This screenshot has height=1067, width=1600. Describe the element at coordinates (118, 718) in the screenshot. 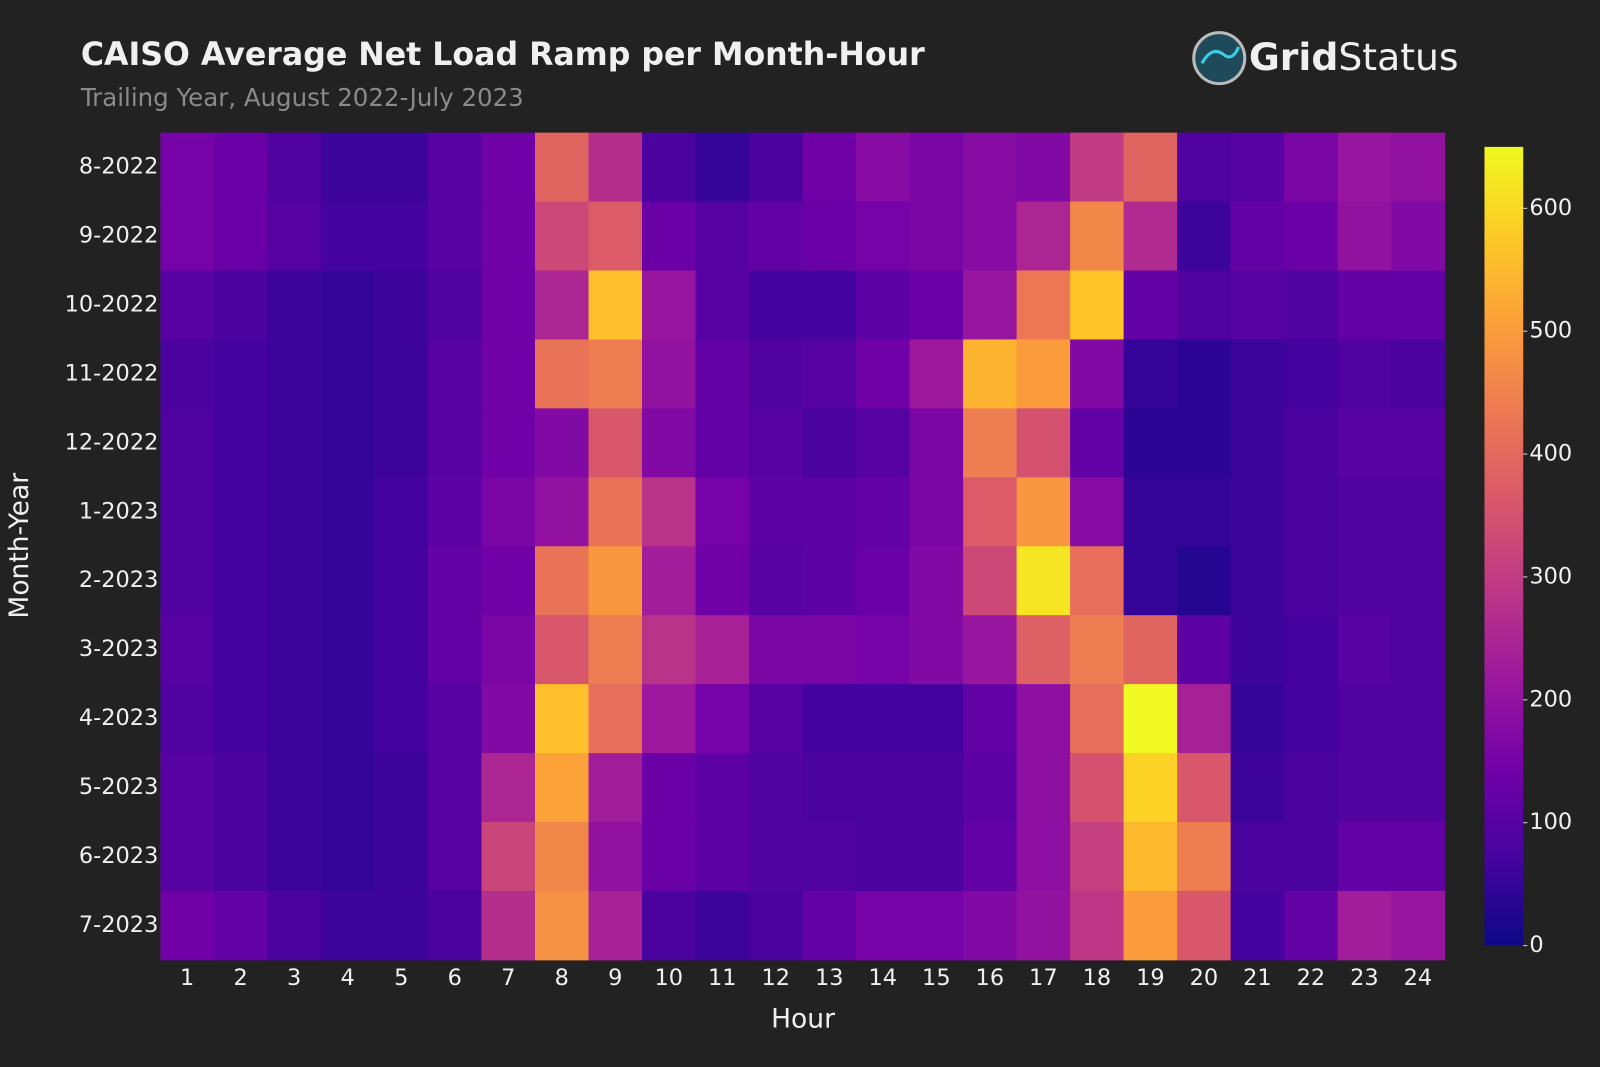

I see `y-tick-label: 4-2023` at that location.